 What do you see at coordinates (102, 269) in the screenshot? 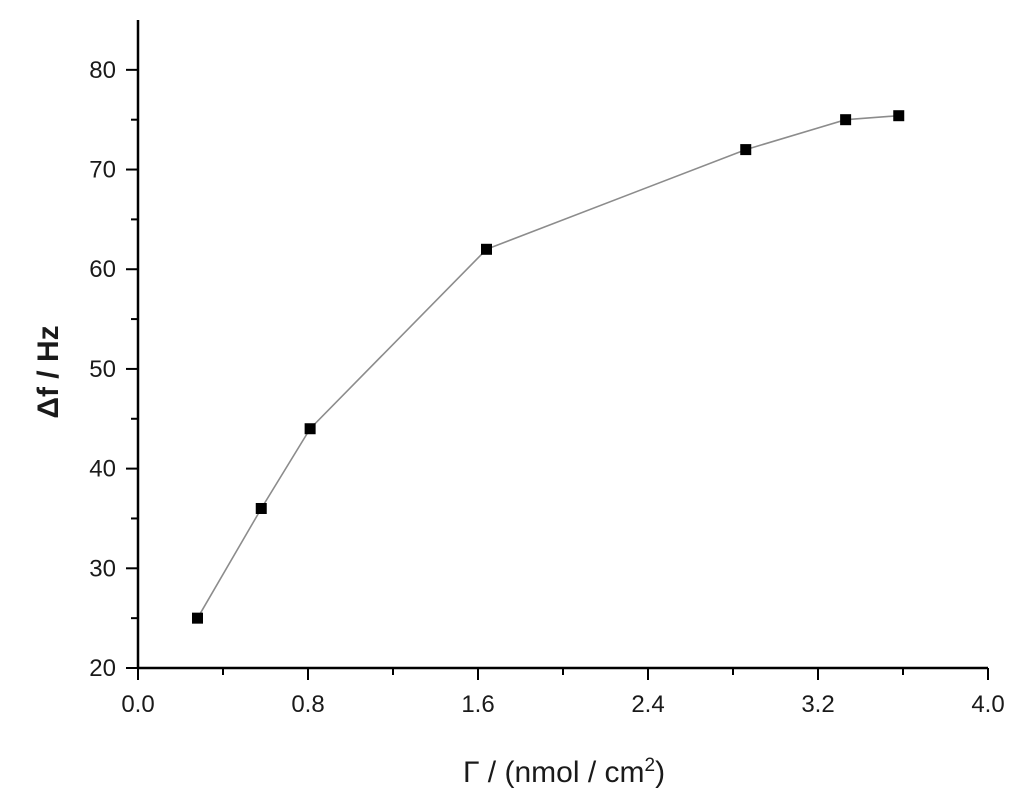
I see `y-tick-label: 60` at bounding box center [102, 269].